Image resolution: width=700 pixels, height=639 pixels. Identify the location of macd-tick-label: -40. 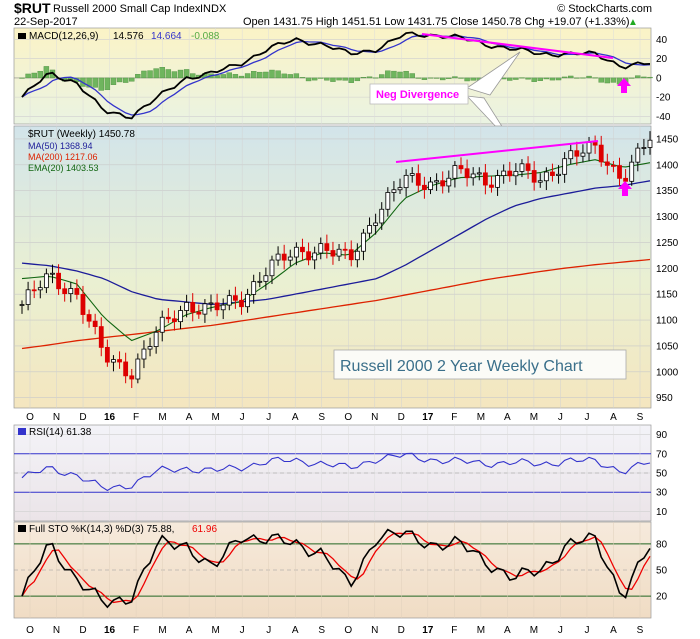
(663, 117).